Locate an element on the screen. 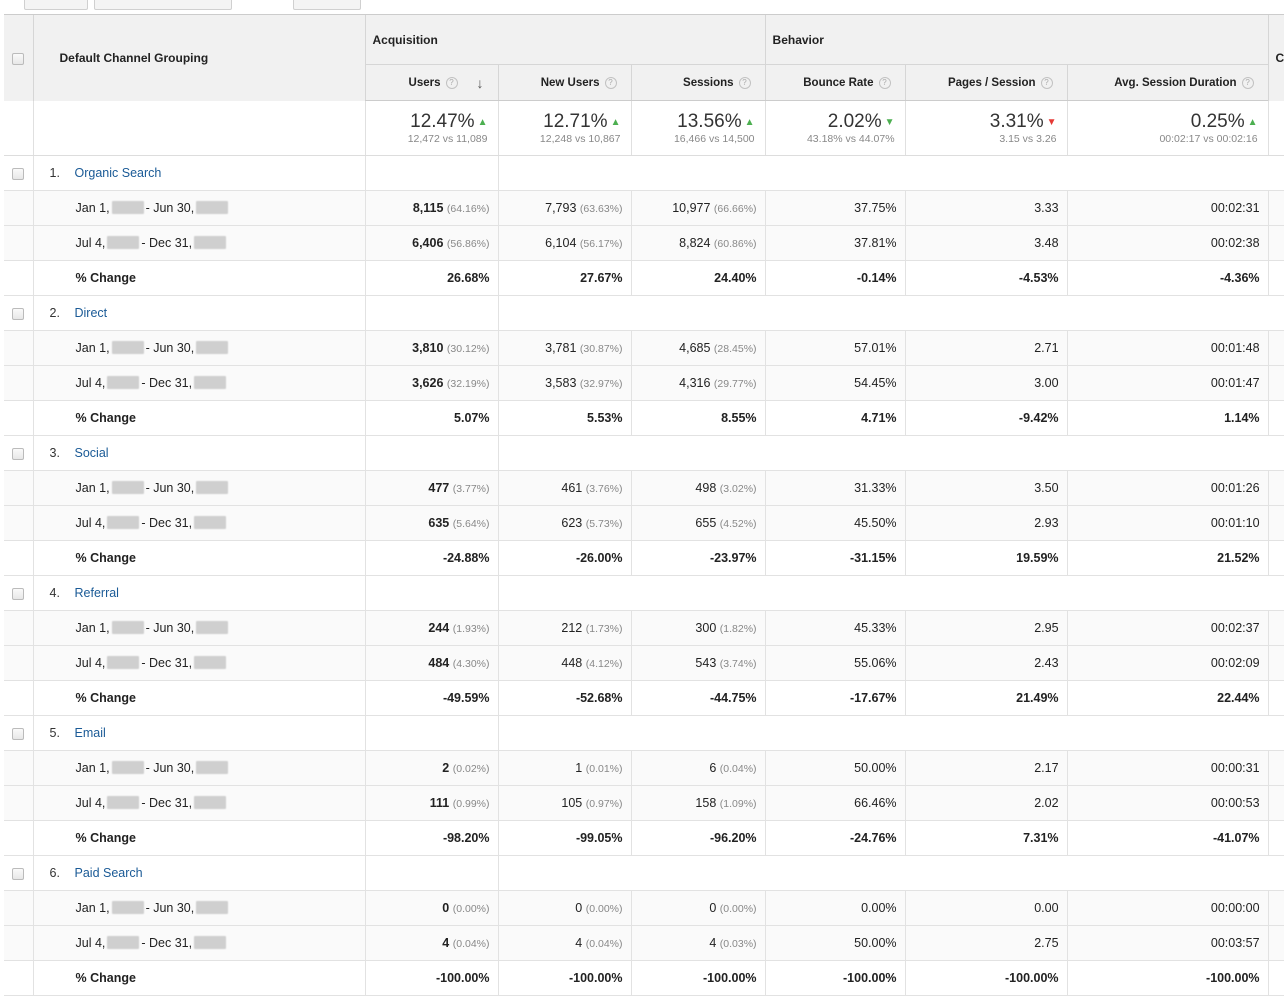 This screenshot has width=1284, height=1008. metric-percent: (60.86%) is located at coordinates (735, 244).